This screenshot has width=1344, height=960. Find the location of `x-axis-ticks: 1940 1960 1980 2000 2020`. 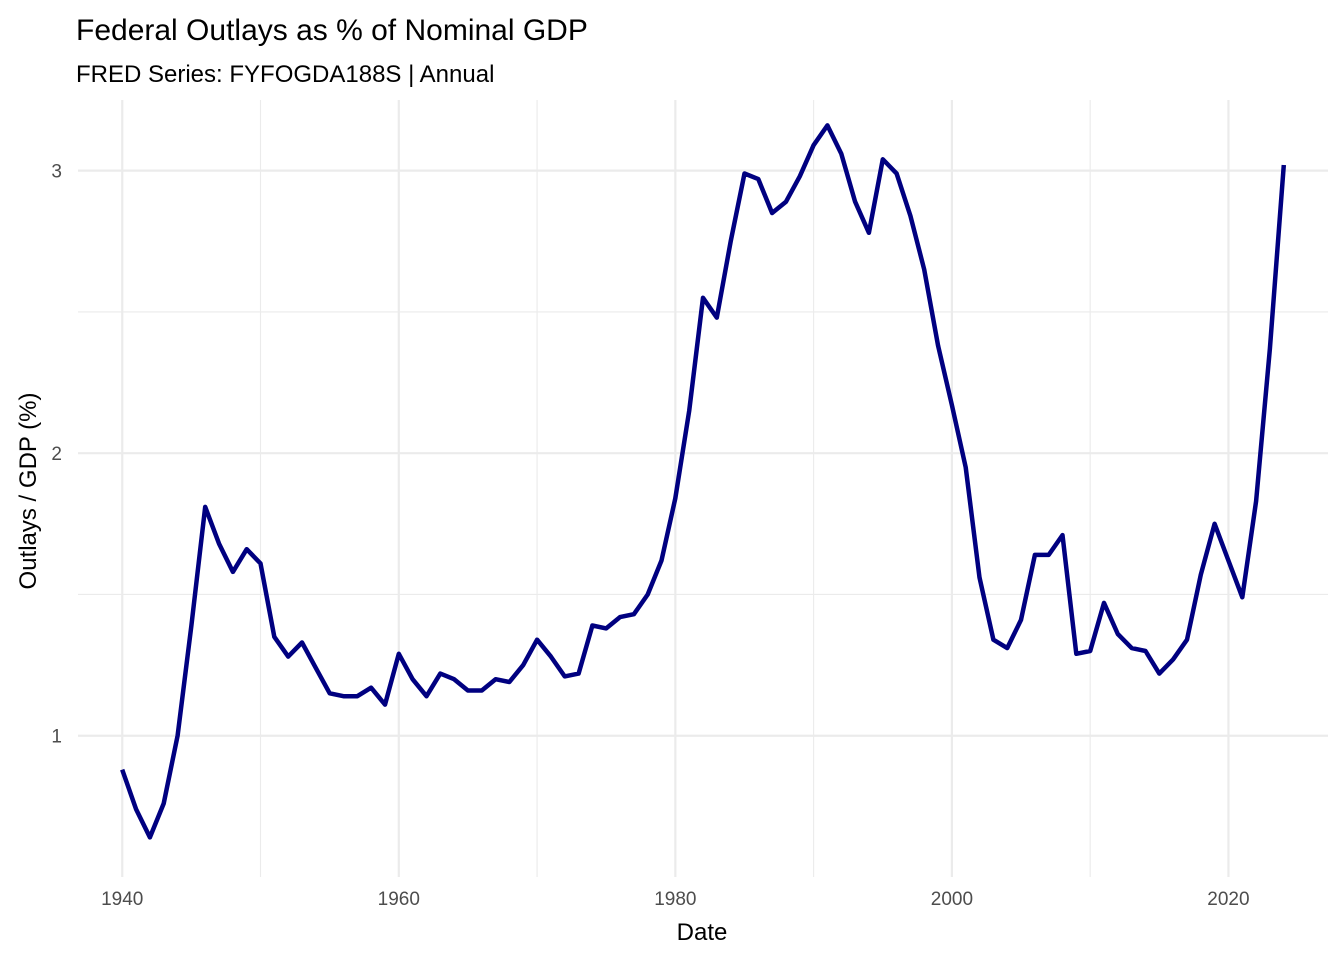

x-axis-ticks: 1940 1960 1980 2000 2020 is located at coordinates (675, 899).